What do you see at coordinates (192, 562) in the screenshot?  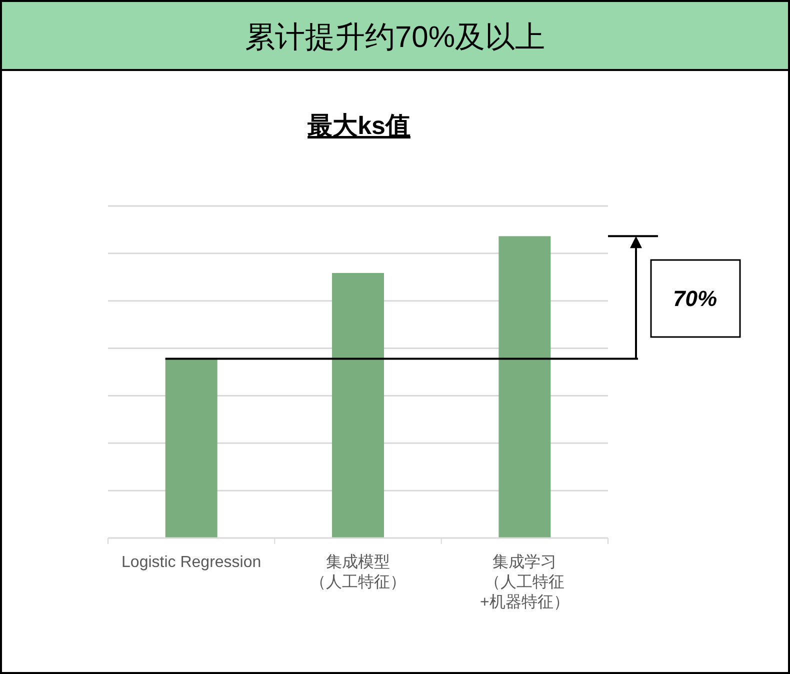 I see `x-tick-label: Logistic Regression` at bounding box center [192, 562].